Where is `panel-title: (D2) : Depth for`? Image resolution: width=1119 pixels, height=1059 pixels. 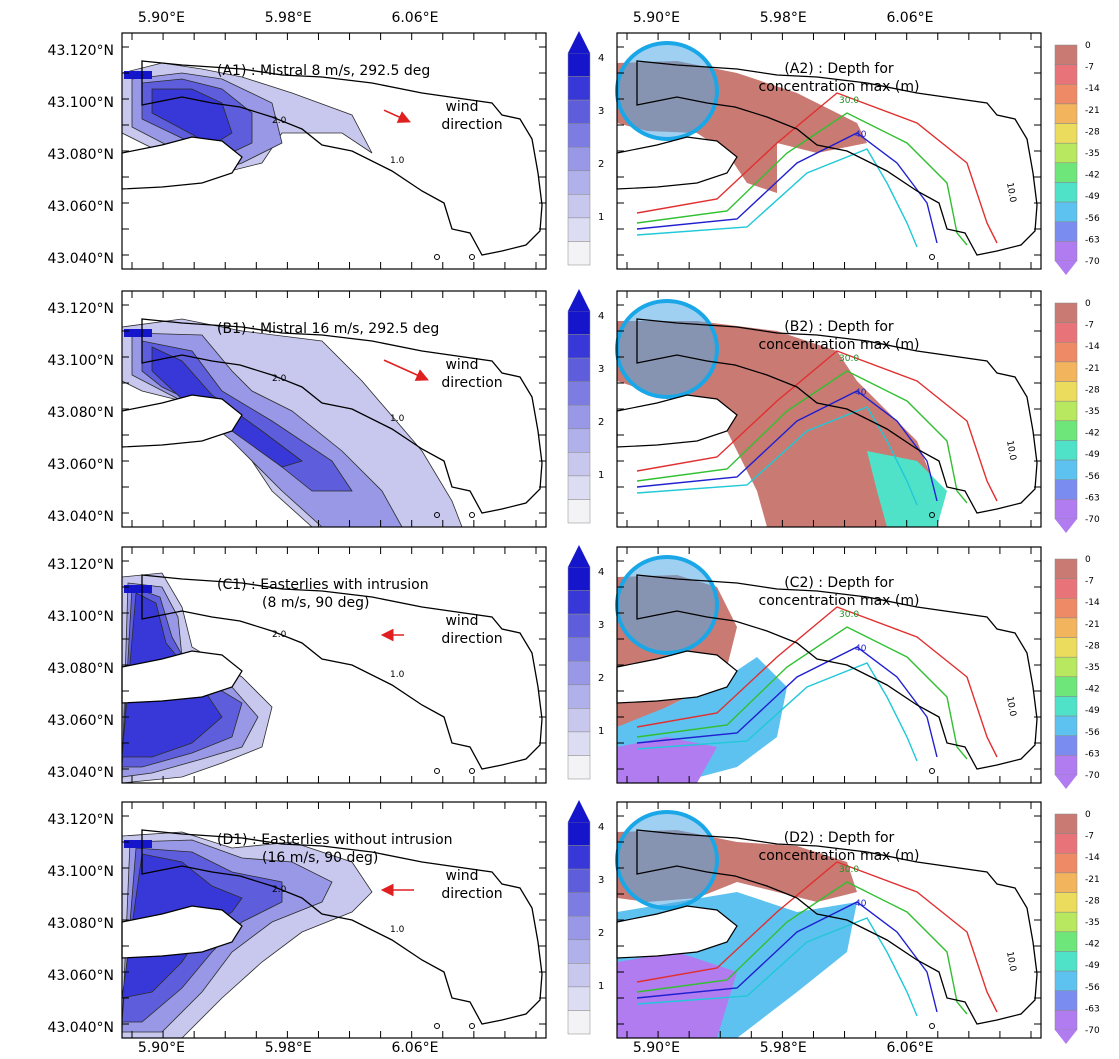
panel-title: (D2) : Depth for is located at coordinates (839, 838).